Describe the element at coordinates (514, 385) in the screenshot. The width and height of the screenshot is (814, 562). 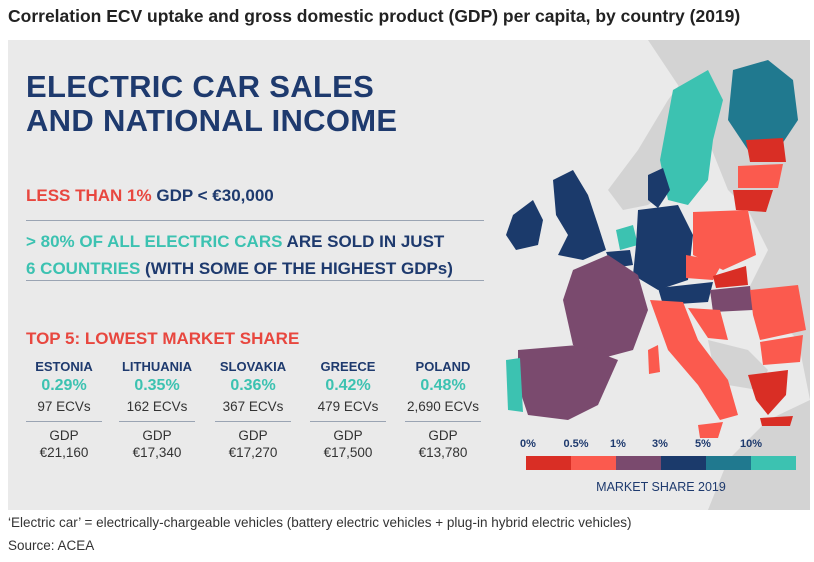
I see `map-portugal` at that location.